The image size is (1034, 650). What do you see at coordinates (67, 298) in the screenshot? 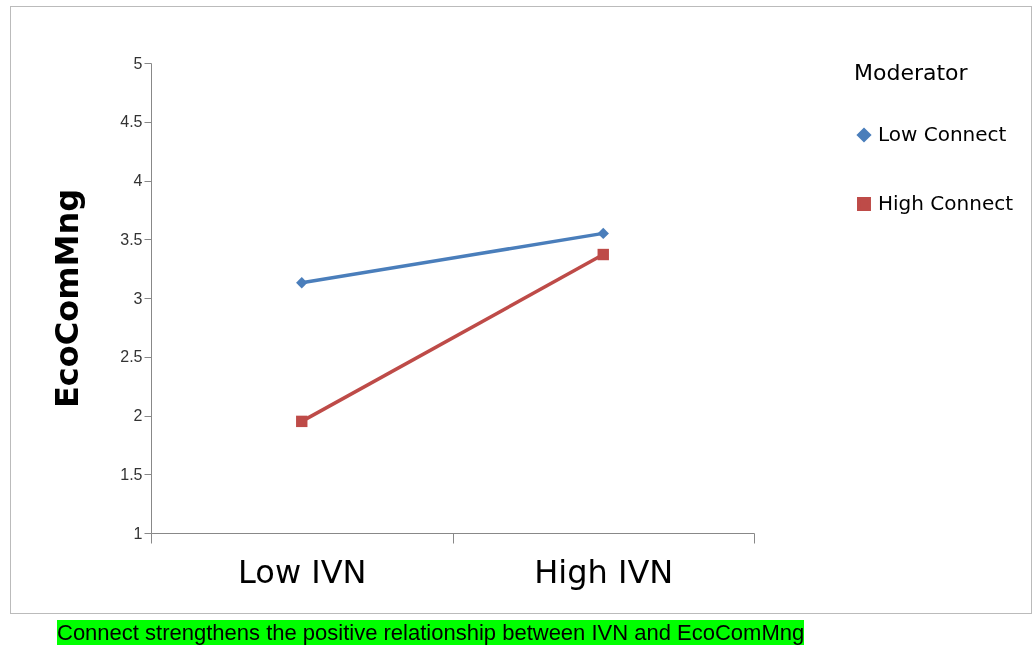
I see `y-axis-title: EcoComMng` at bounding box center [67, 298].